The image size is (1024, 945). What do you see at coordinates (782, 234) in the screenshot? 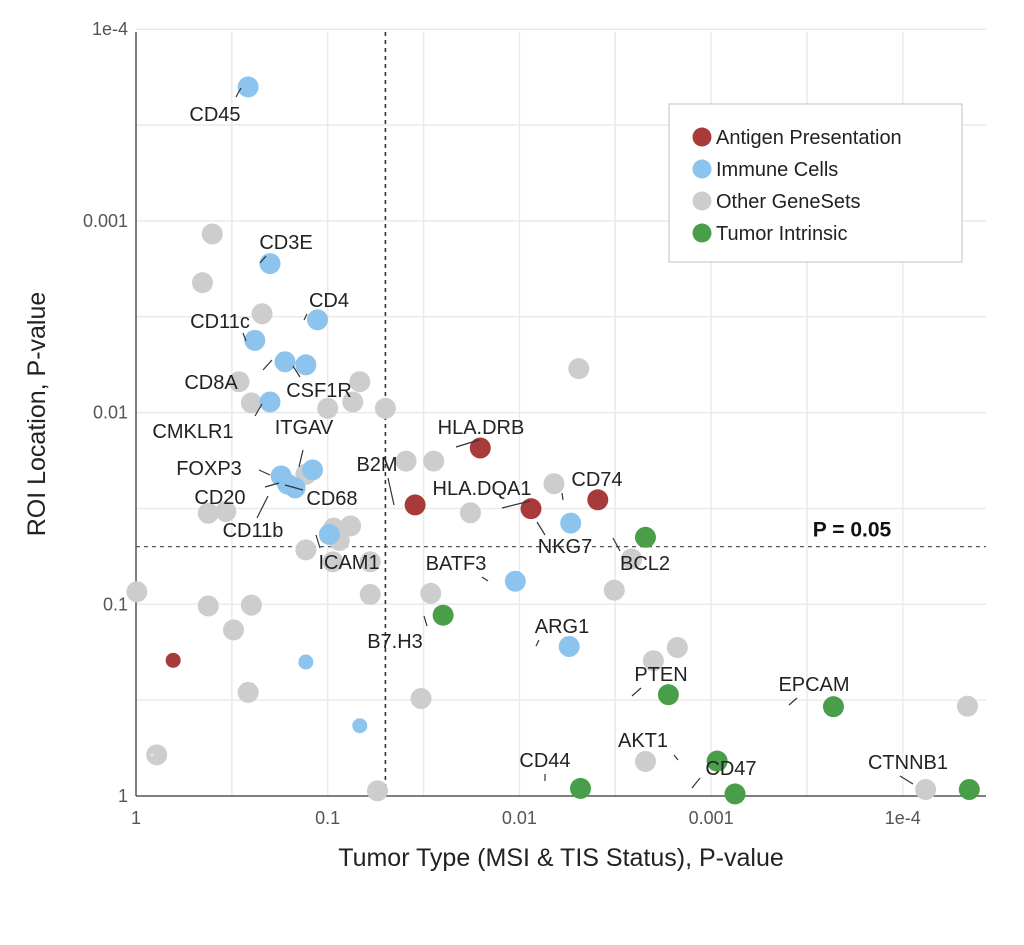
I see `legend-entry-label: Tumor Intrinsic` at bounding box center [782, 234].